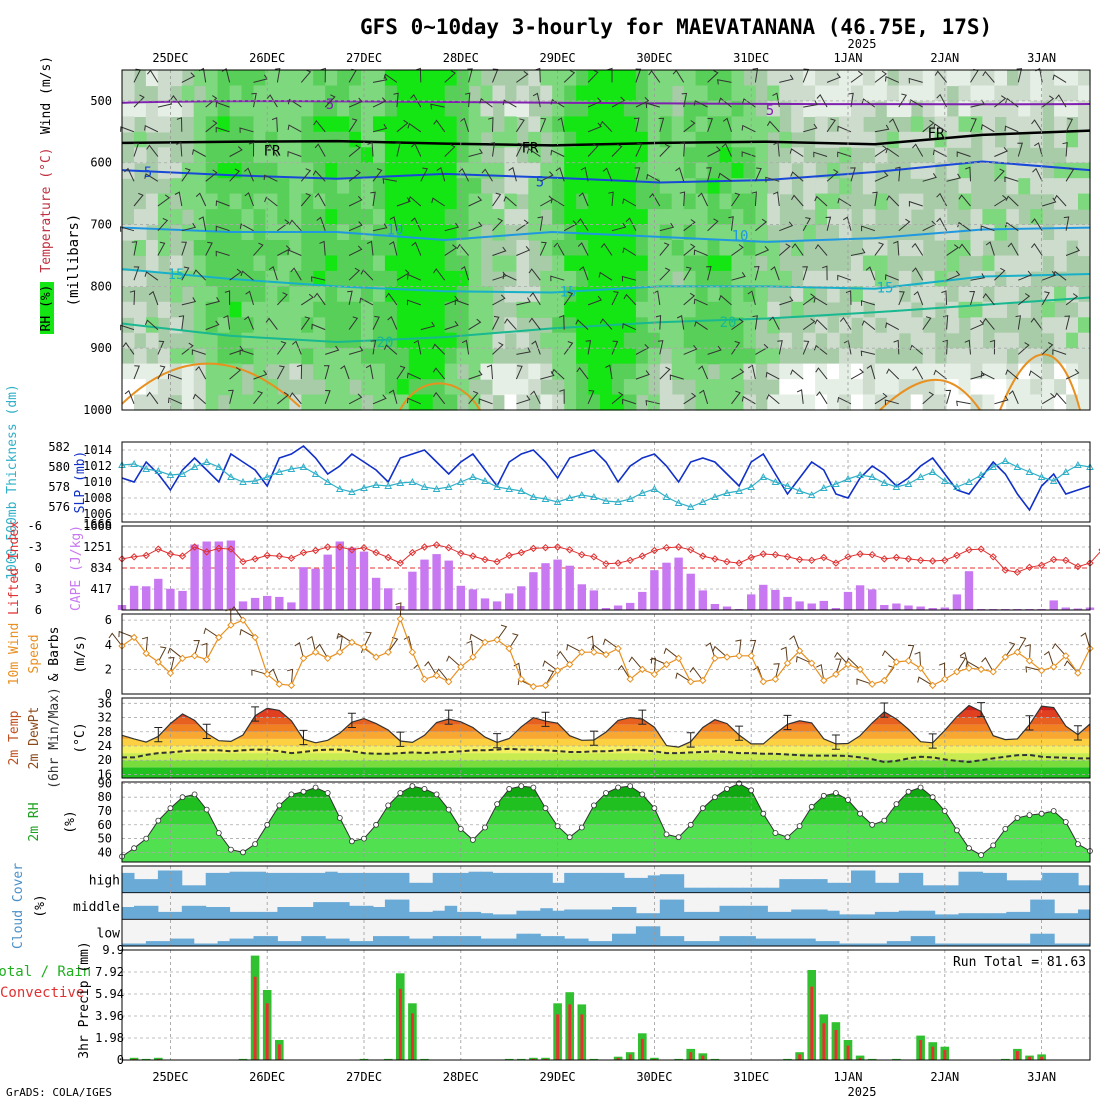 The height and width of the screenshot is (1100, 1100). I want to click on li-point, so click(497, 561).